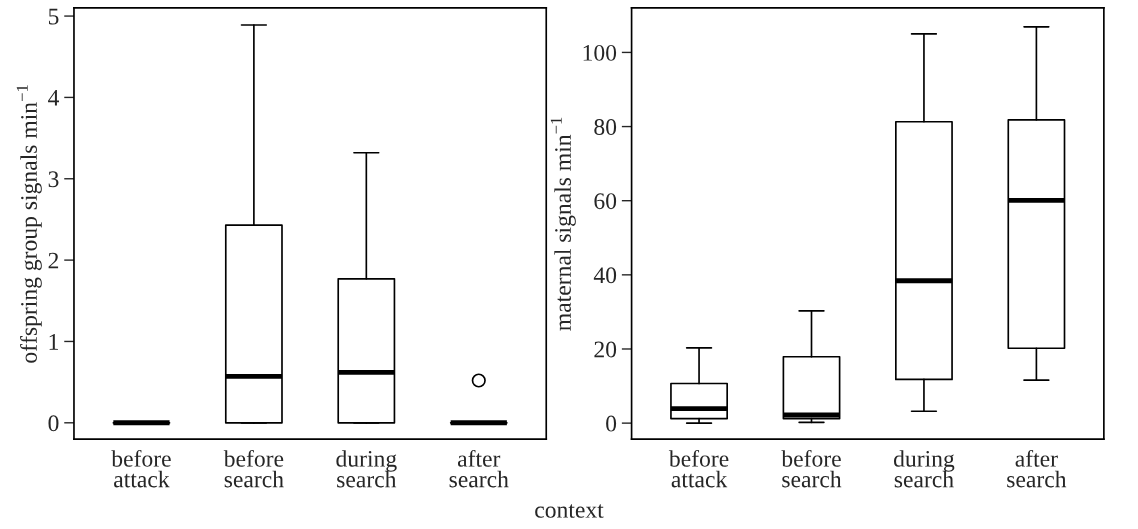 The image size is (1138, 529). Describe the element at coordinates (53, 179) in the screenshot. I see `y-tick-label: 3` at that location.